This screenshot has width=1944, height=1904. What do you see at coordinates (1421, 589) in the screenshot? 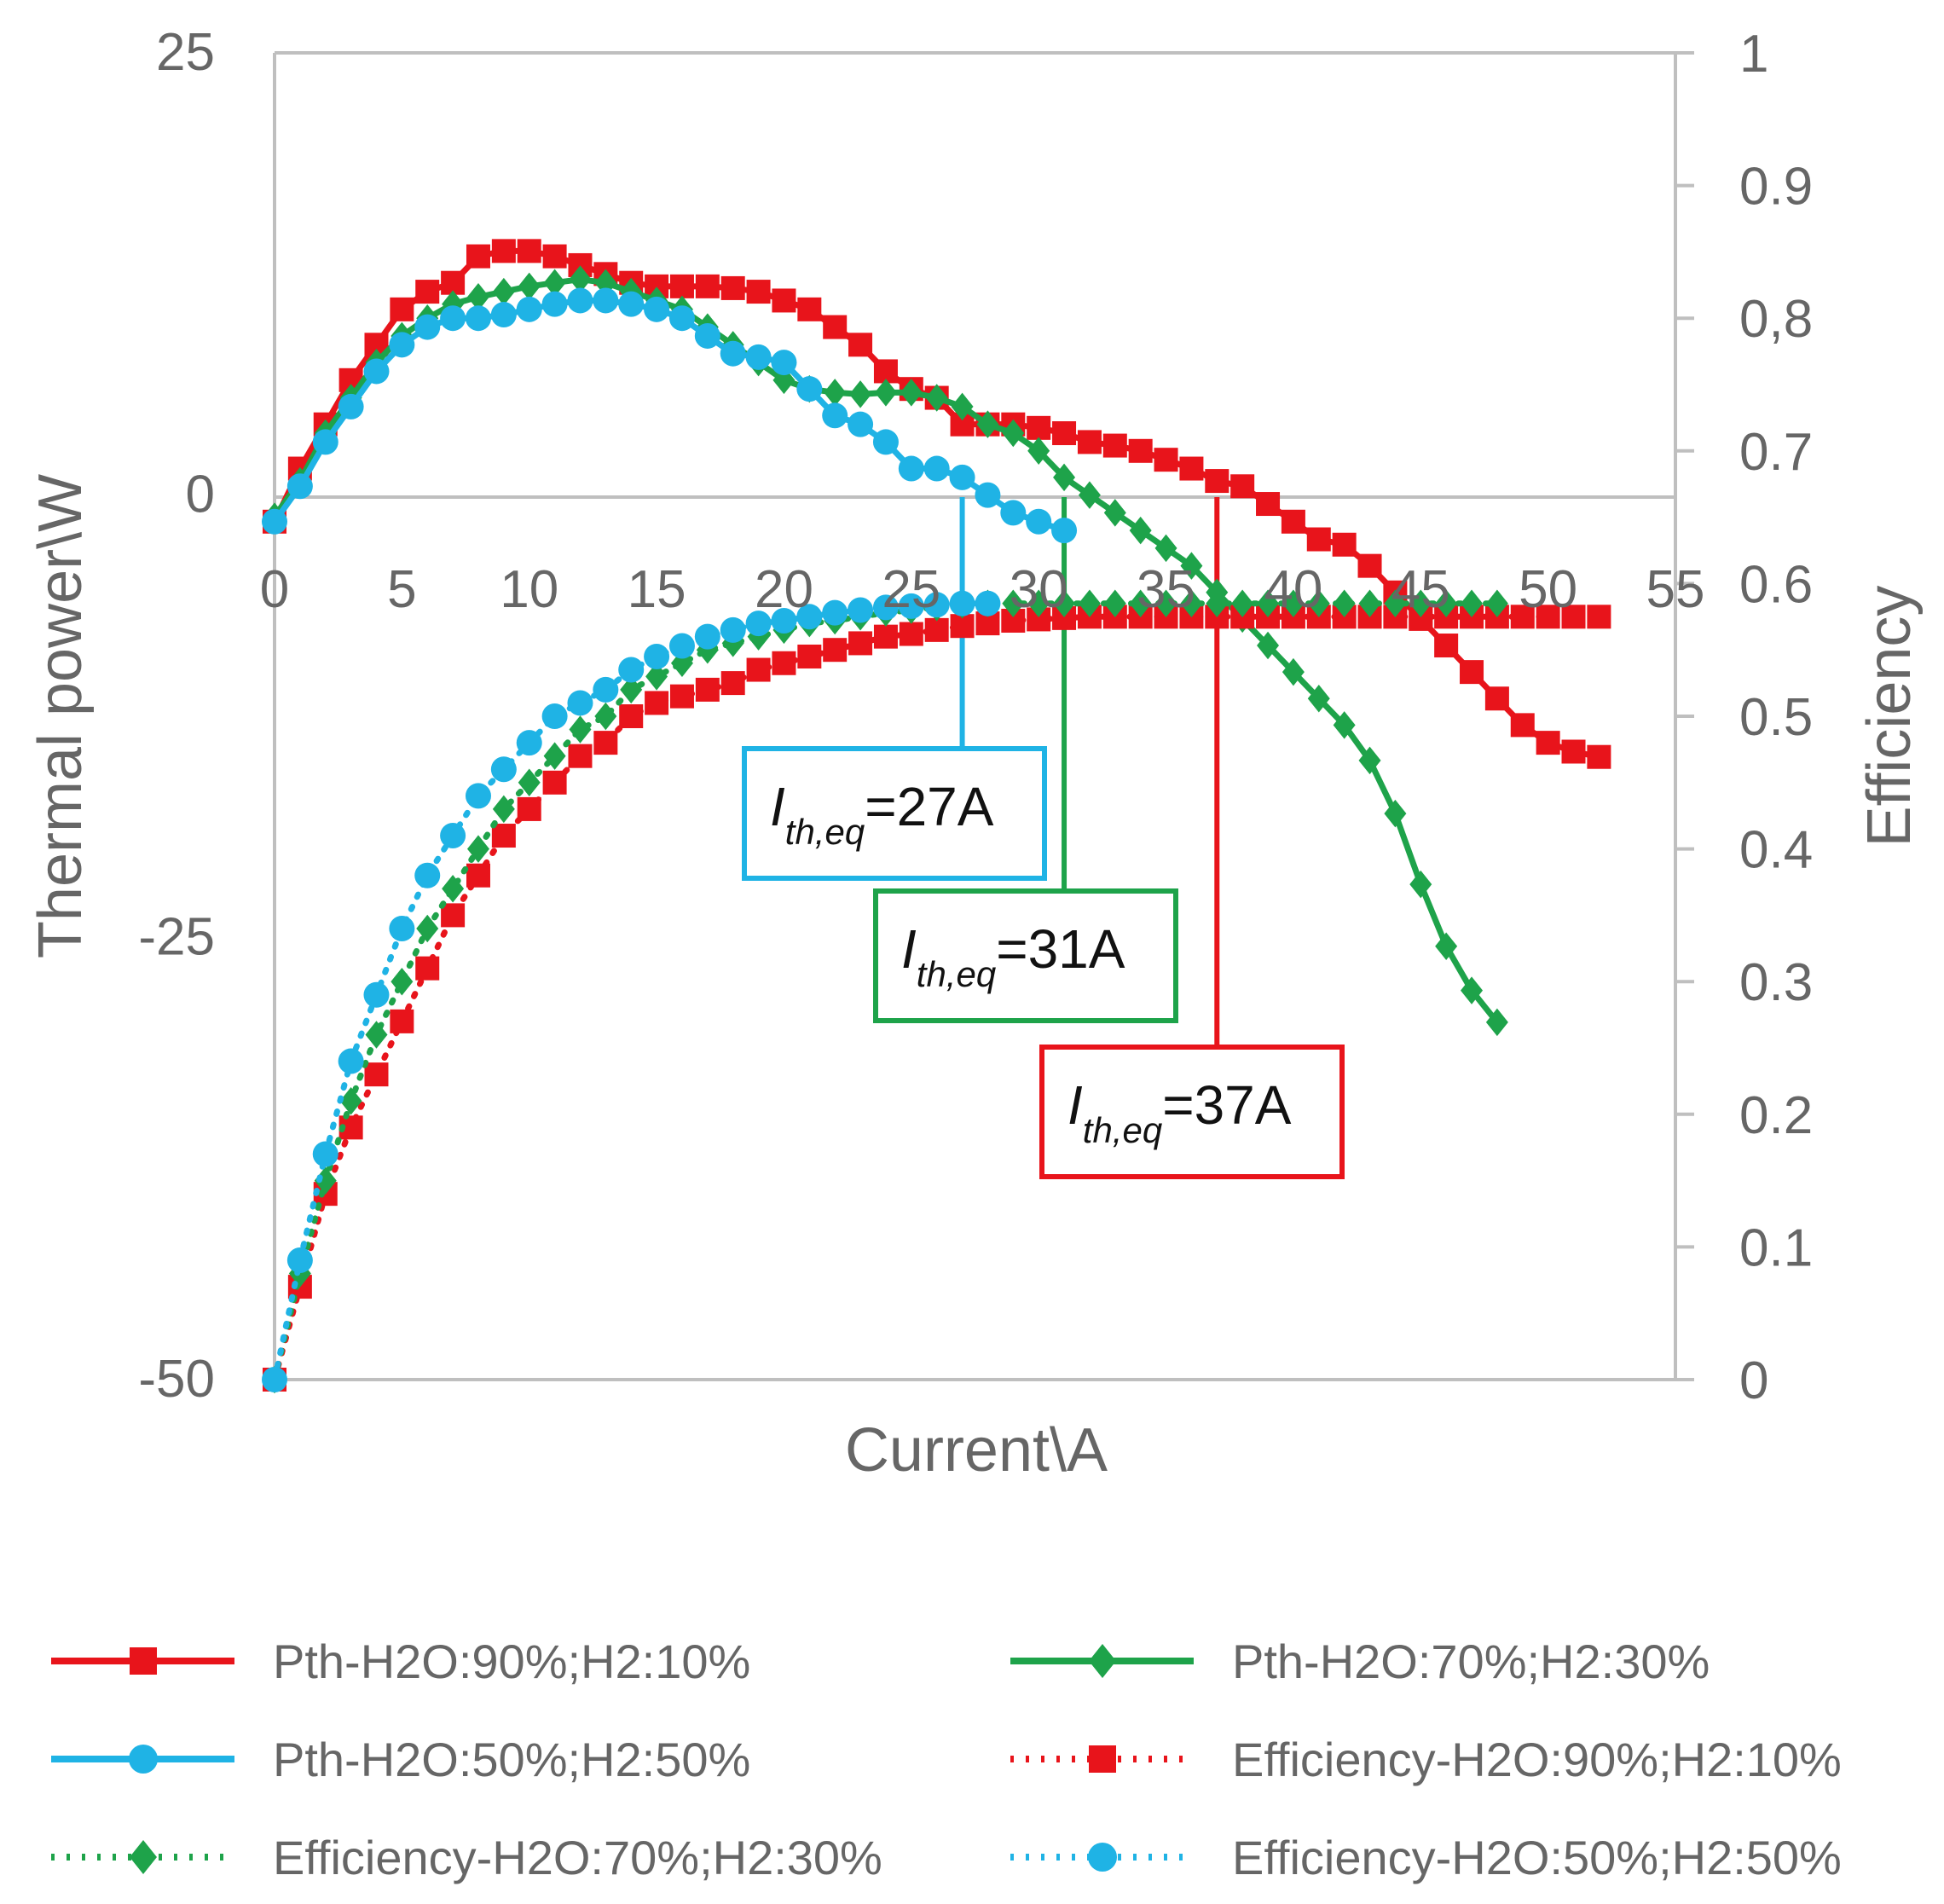
I see `x-tick-label: 45` at bounding box center [1421, 589].